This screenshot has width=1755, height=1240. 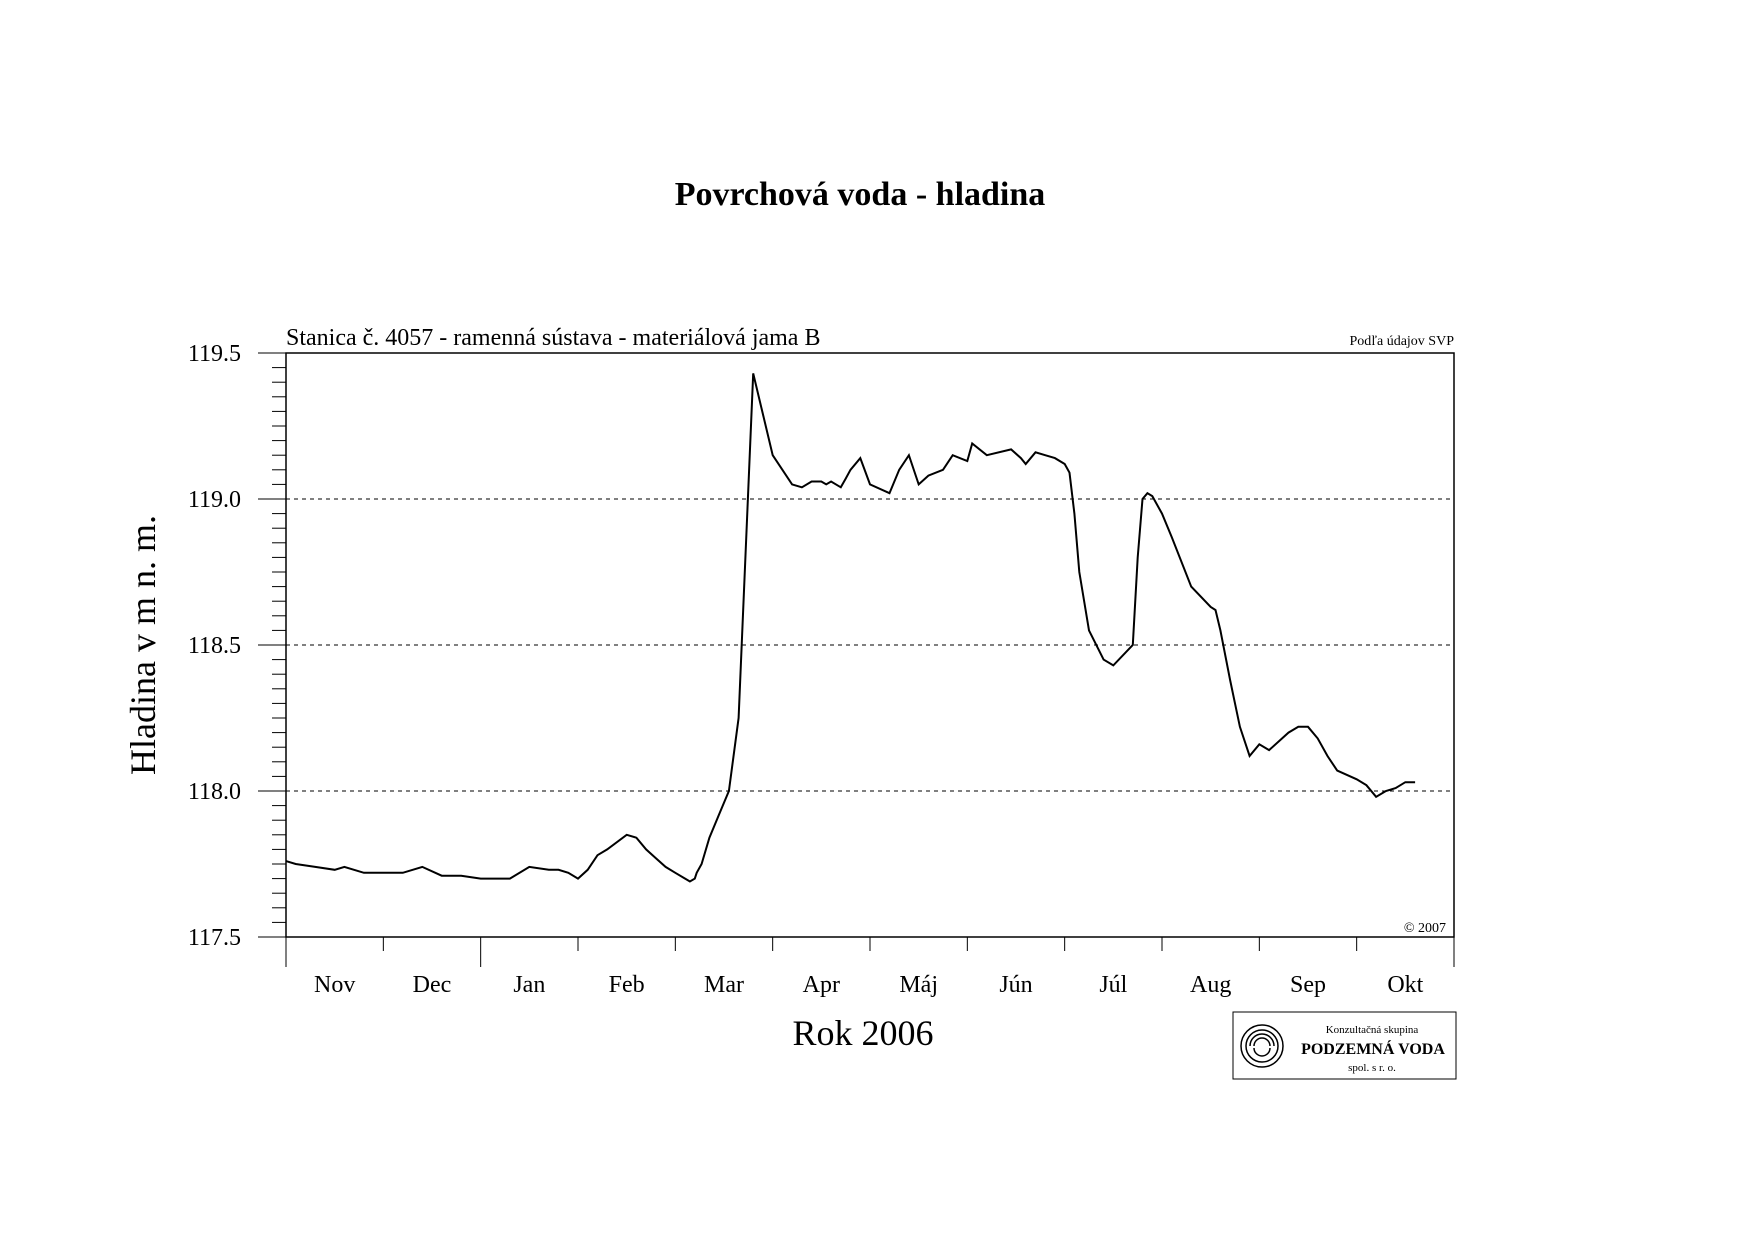 What do you see at coordinates (1402, 341) in the screenshot?
I see `source-note: Podľa údajov SVP` at bounding box center [1402, 341].